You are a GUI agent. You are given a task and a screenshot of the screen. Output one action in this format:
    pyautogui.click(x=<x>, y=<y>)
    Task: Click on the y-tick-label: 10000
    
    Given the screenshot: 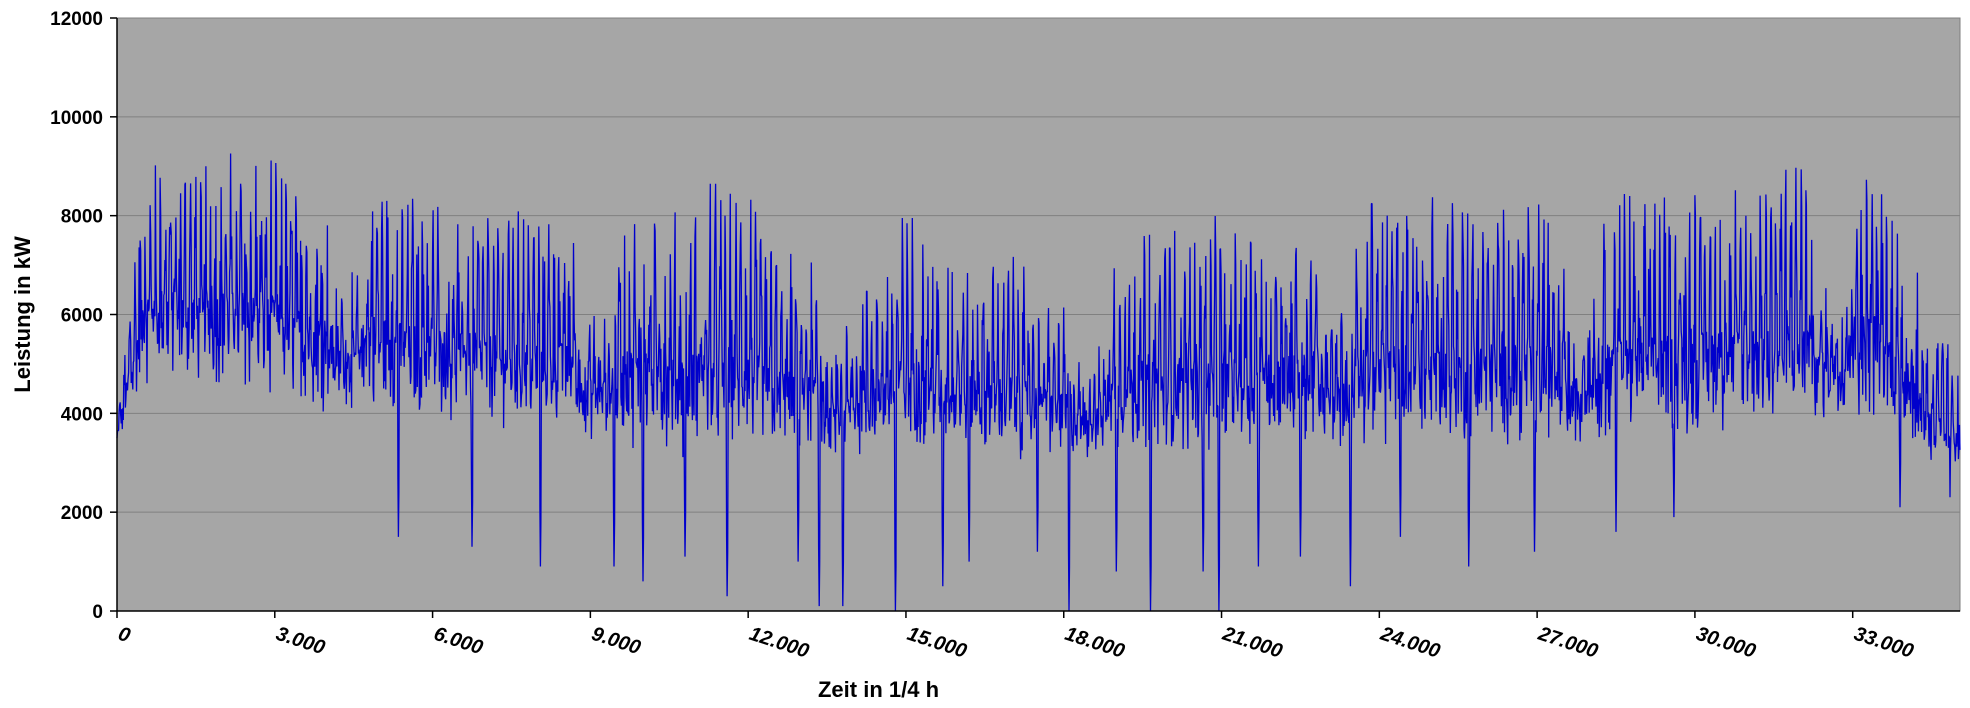 What is the action you would take?
    pyautogui.click(x=76, y=118)
    